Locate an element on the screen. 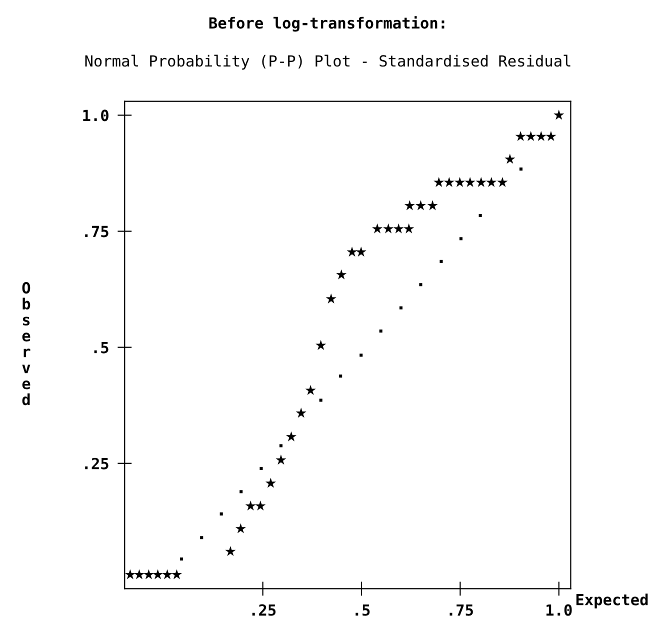 The height and width of the screenshot is (633, 656). chart-subtitle: Normal Probability (P-P) Plot - Standardised Residual is located at coordinates (327, 62).